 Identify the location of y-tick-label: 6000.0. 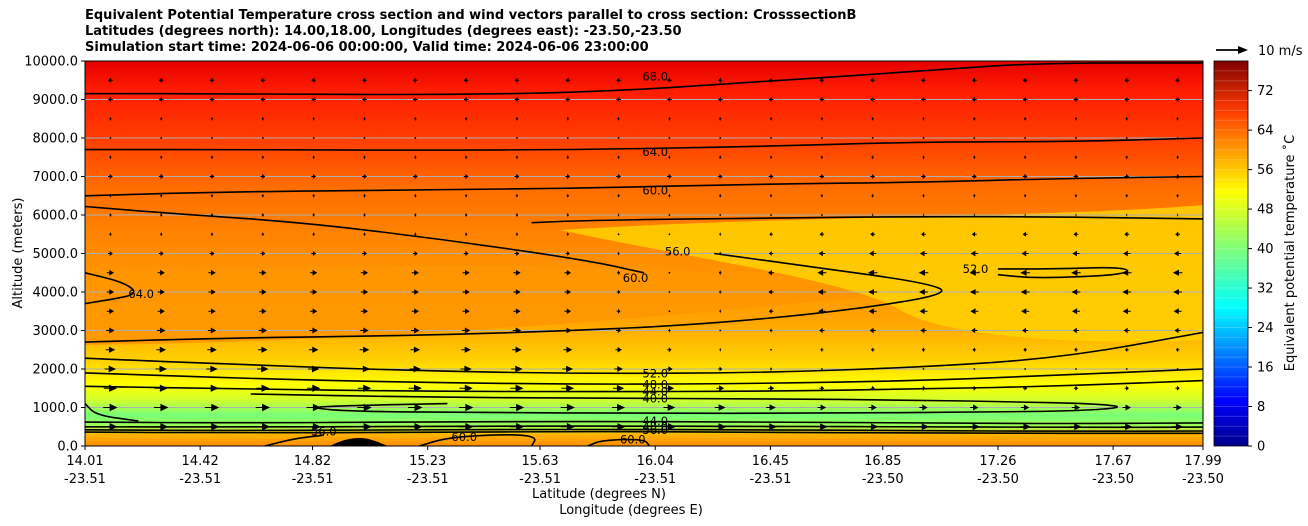
(56, 216).